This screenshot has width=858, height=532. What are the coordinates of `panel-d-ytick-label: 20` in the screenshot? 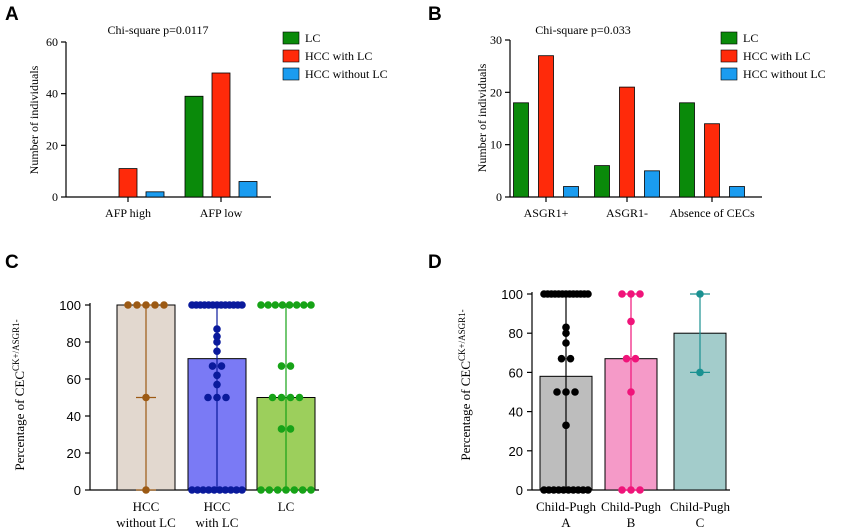 It's located at (516, 451).